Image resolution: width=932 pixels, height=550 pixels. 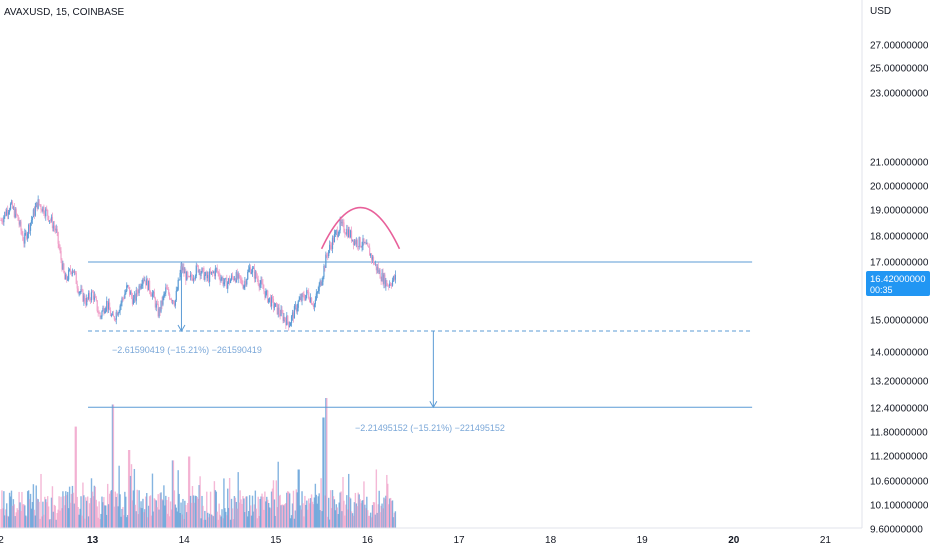 What do you see at coordinates (360, 228) in the screenshot?
I see `rounded-top-arc` at bounding box center [360, 228].